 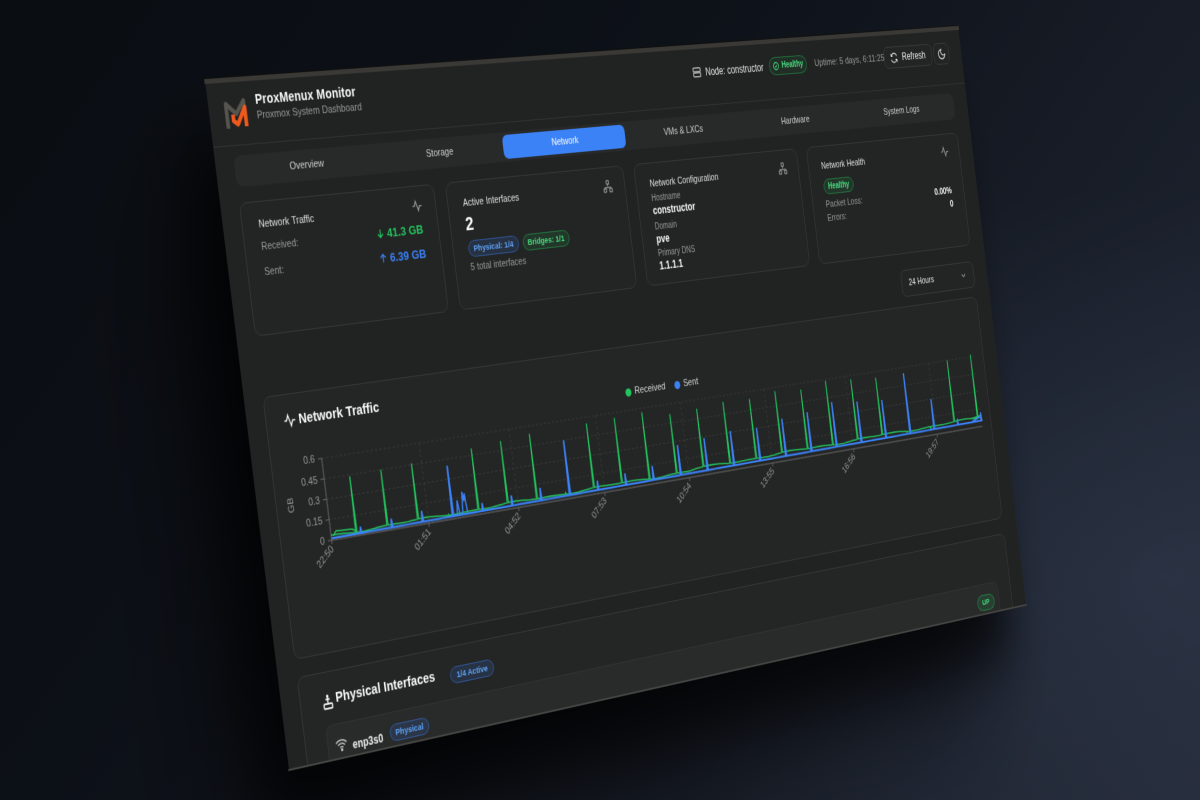 What do you see at coordinates (314, 502) in the screenshot?
I see `svg-text: 0.3` at bounding box center [314, 502].